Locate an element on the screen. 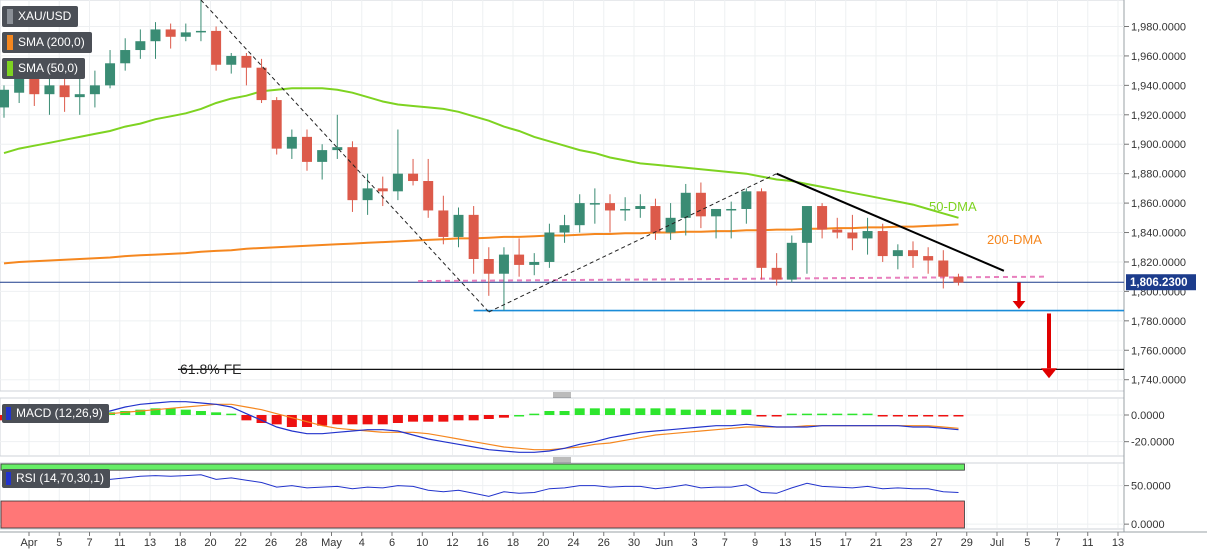  rsi-label: RSI (14,70,30,1) is located at coordinates (60, 478).